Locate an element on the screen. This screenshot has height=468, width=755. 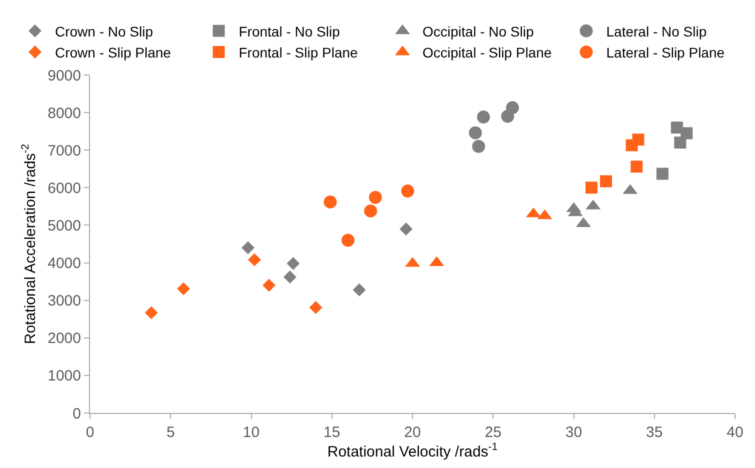
x-tick-label: 35 is located at coordinates (654, 432).